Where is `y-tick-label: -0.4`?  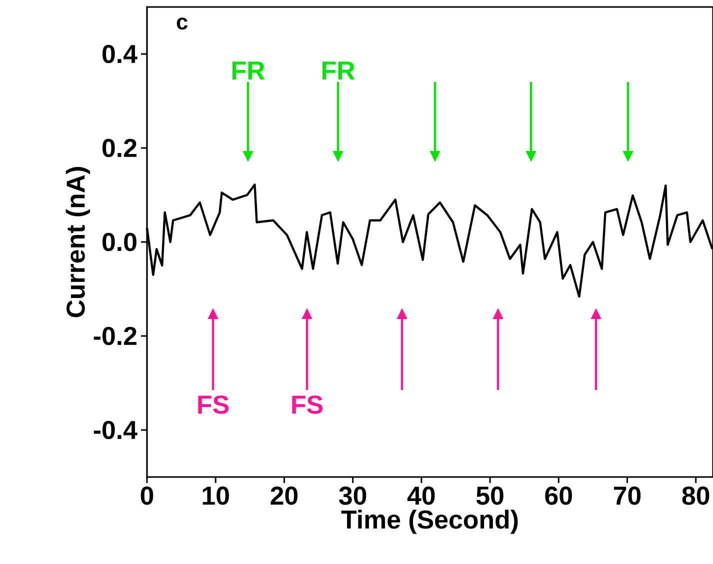
y-tick-label: -0.4 is located at coordinates (116, 430).